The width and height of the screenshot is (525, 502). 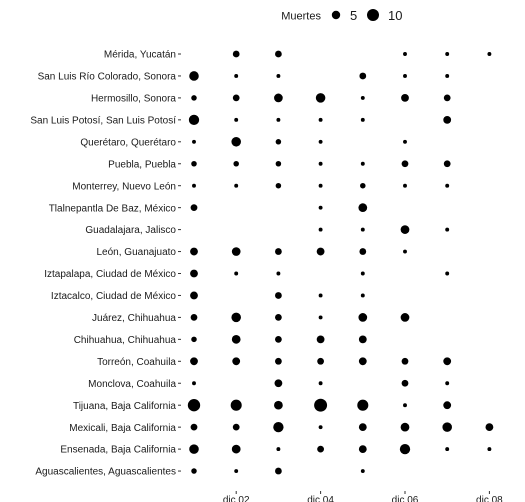 I want to click on y-tick-label: Juárez, Chihuahua, so click(x=134, y=318).